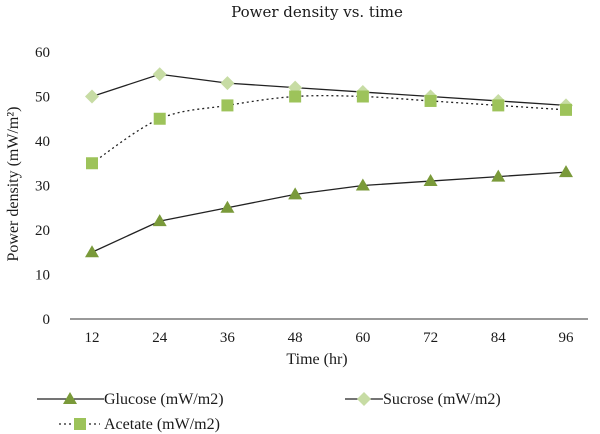 This screenshot has height=434, width=600. What do you see at coordinates (228, 338) in the screenshot?
I see `x-tick-label: 36` at bounding box center [228, 338].